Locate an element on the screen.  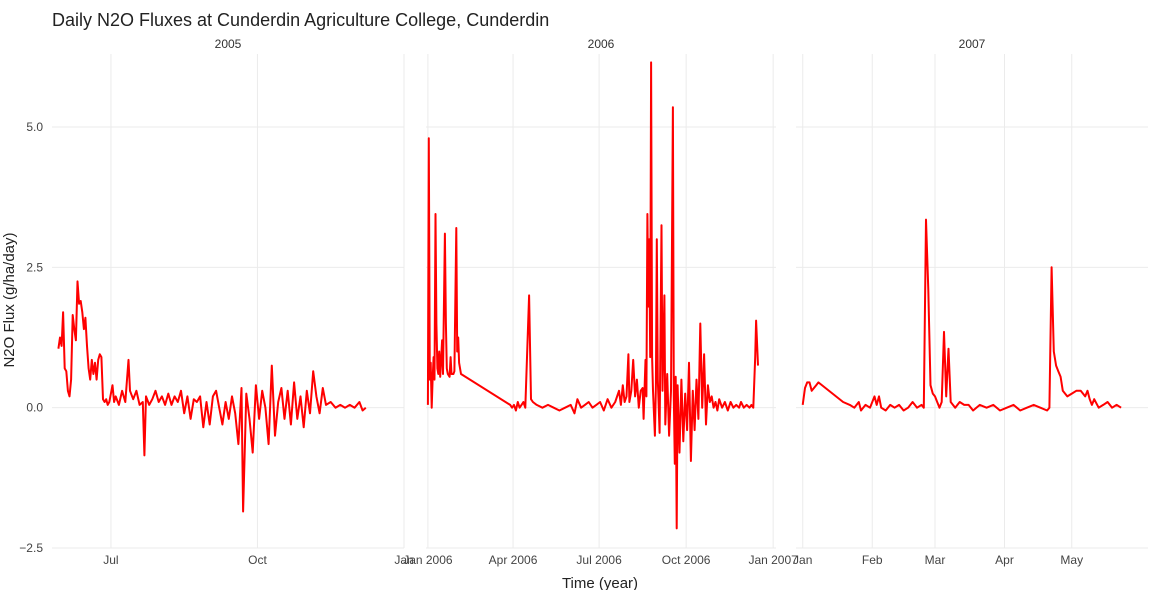
x-tick-label: May is located at coordinates (1071, 560).